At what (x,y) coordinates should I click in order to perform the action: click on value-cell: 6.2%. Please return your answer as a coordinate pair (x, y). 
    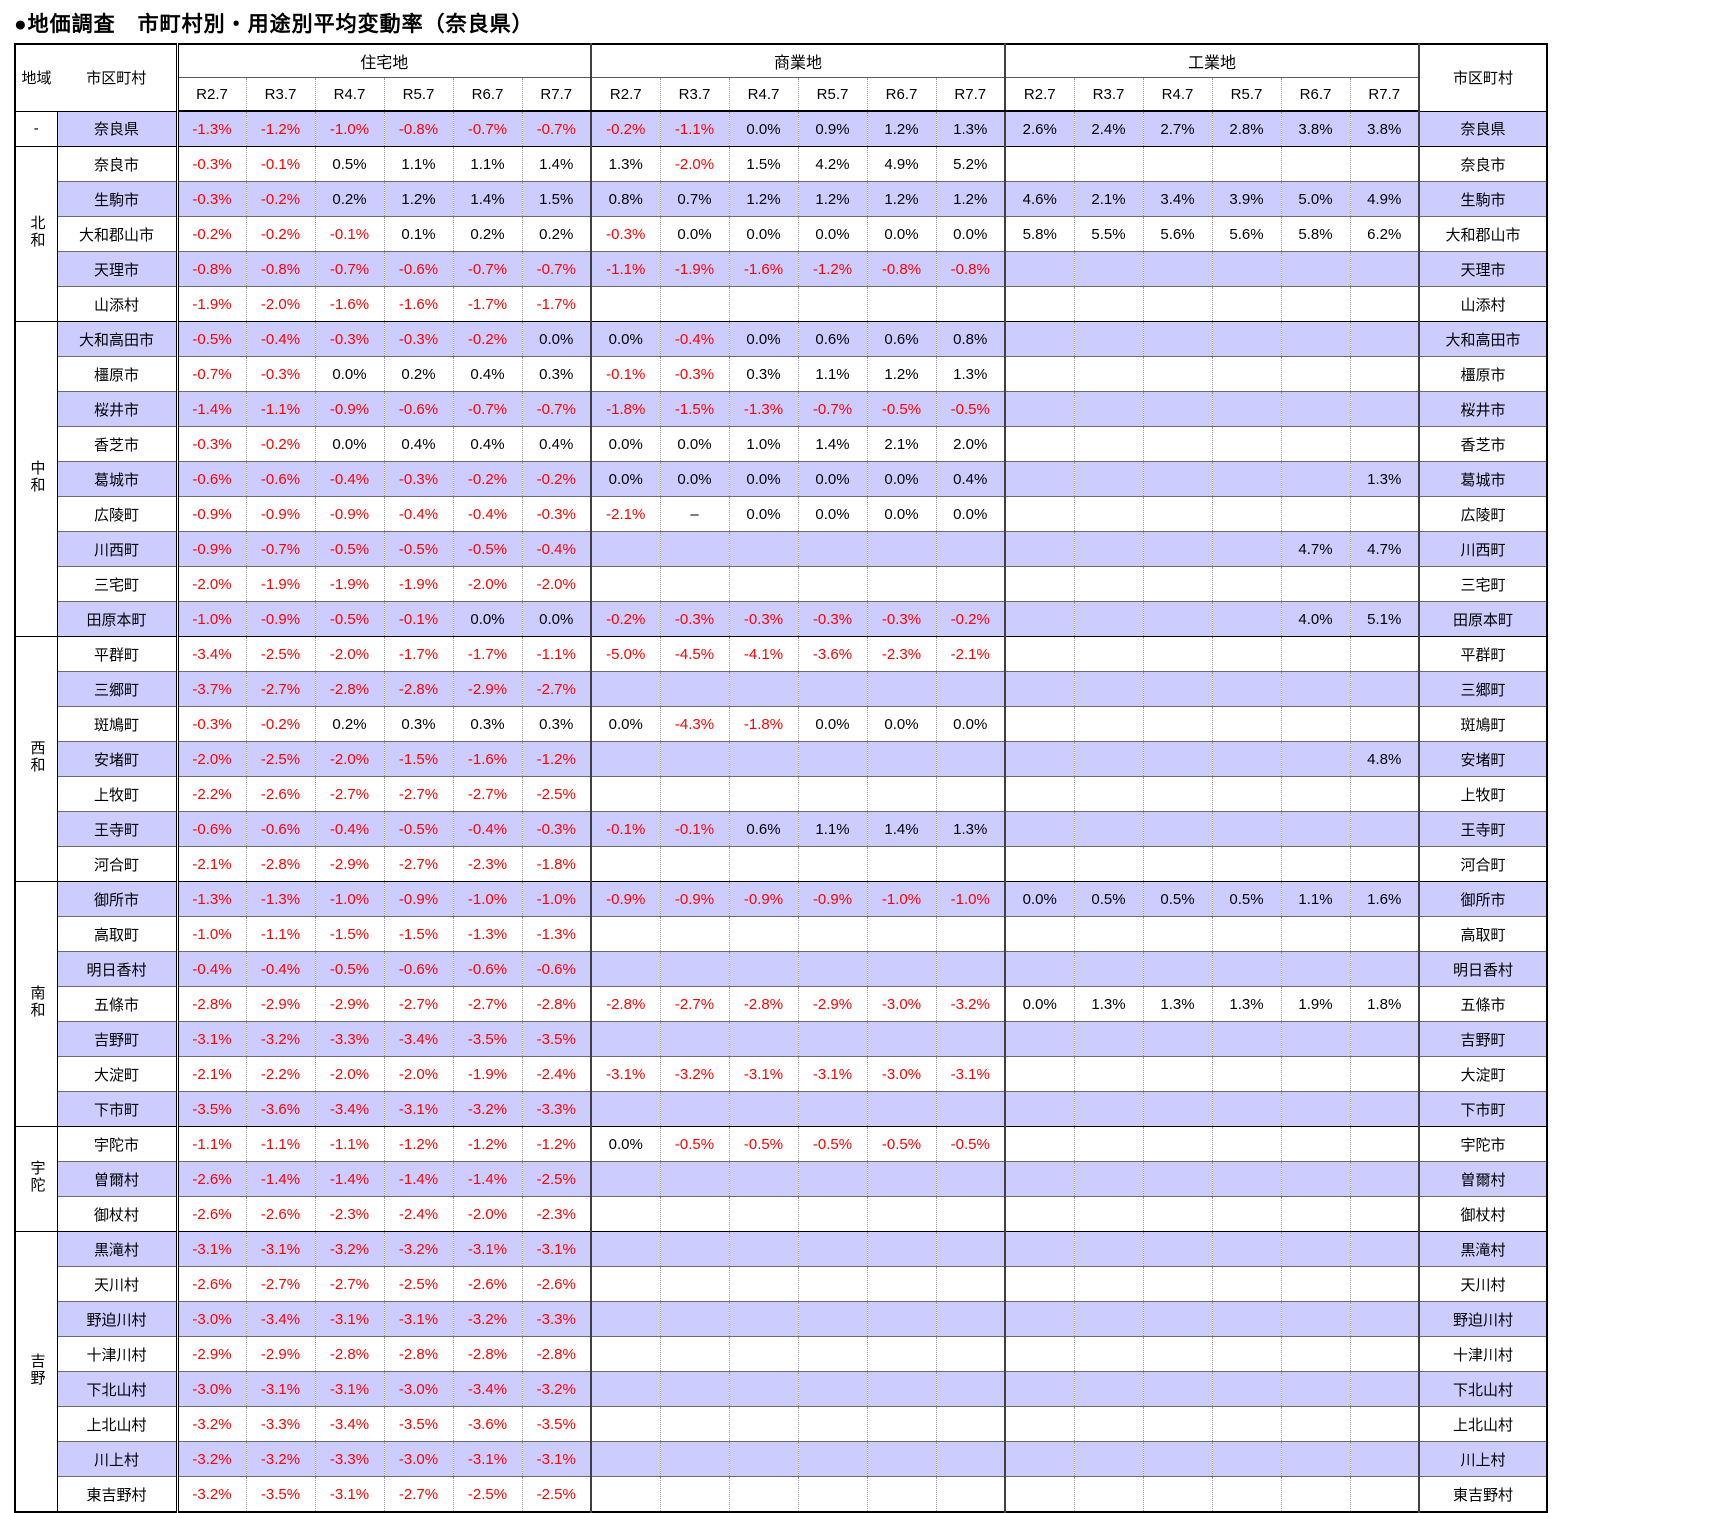
    Looking at the image, I should click on (1384, 234).